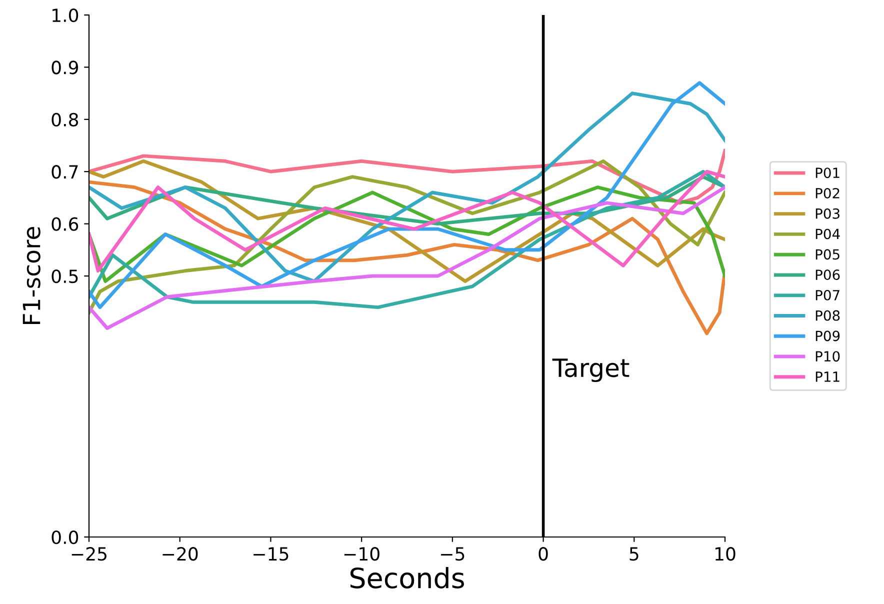 The image size is (884, 604). Describe the element at coordinates (31, 275) in the screenshot. I see `y-axis-title: F1-score` at that location.